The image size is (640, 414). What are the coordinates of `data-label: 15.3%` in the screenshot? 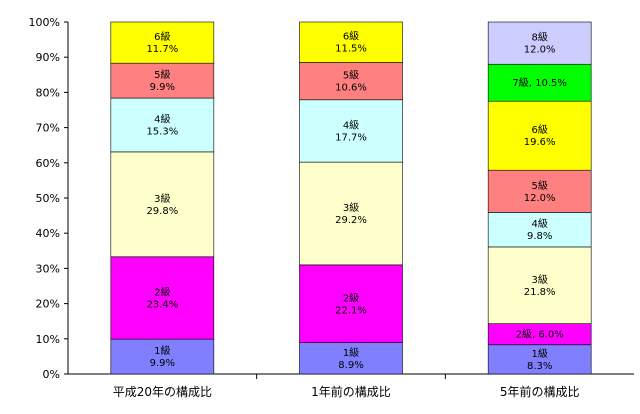 It's located at (162, 131).